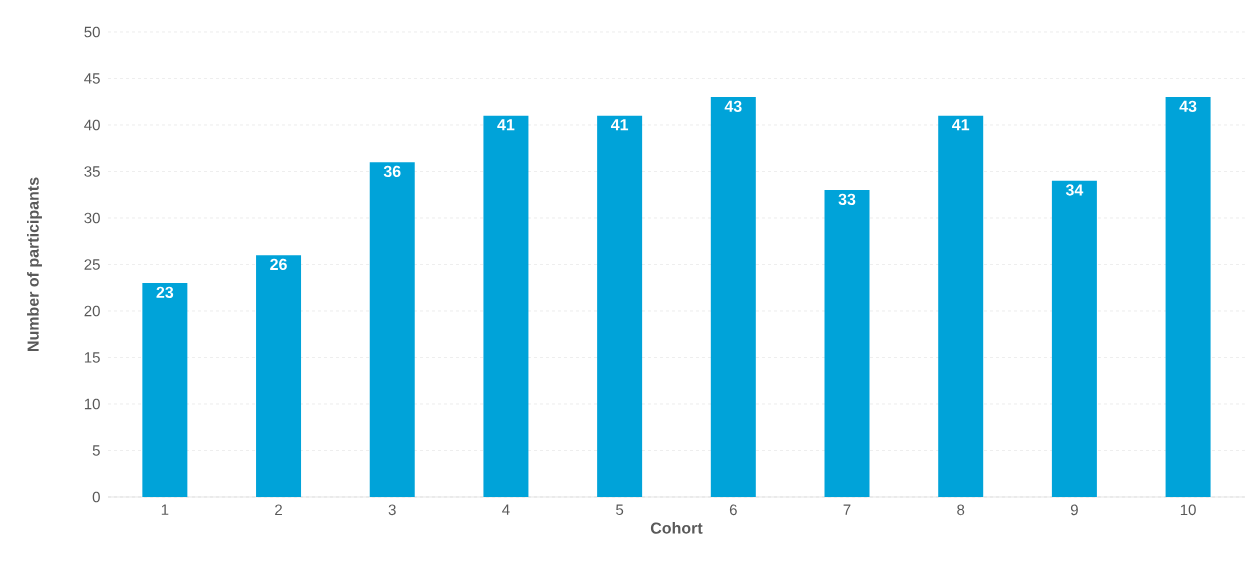 This screenshot has width=1254, height=577. I want to click on y-tick-label: 15, so click(92, 357).